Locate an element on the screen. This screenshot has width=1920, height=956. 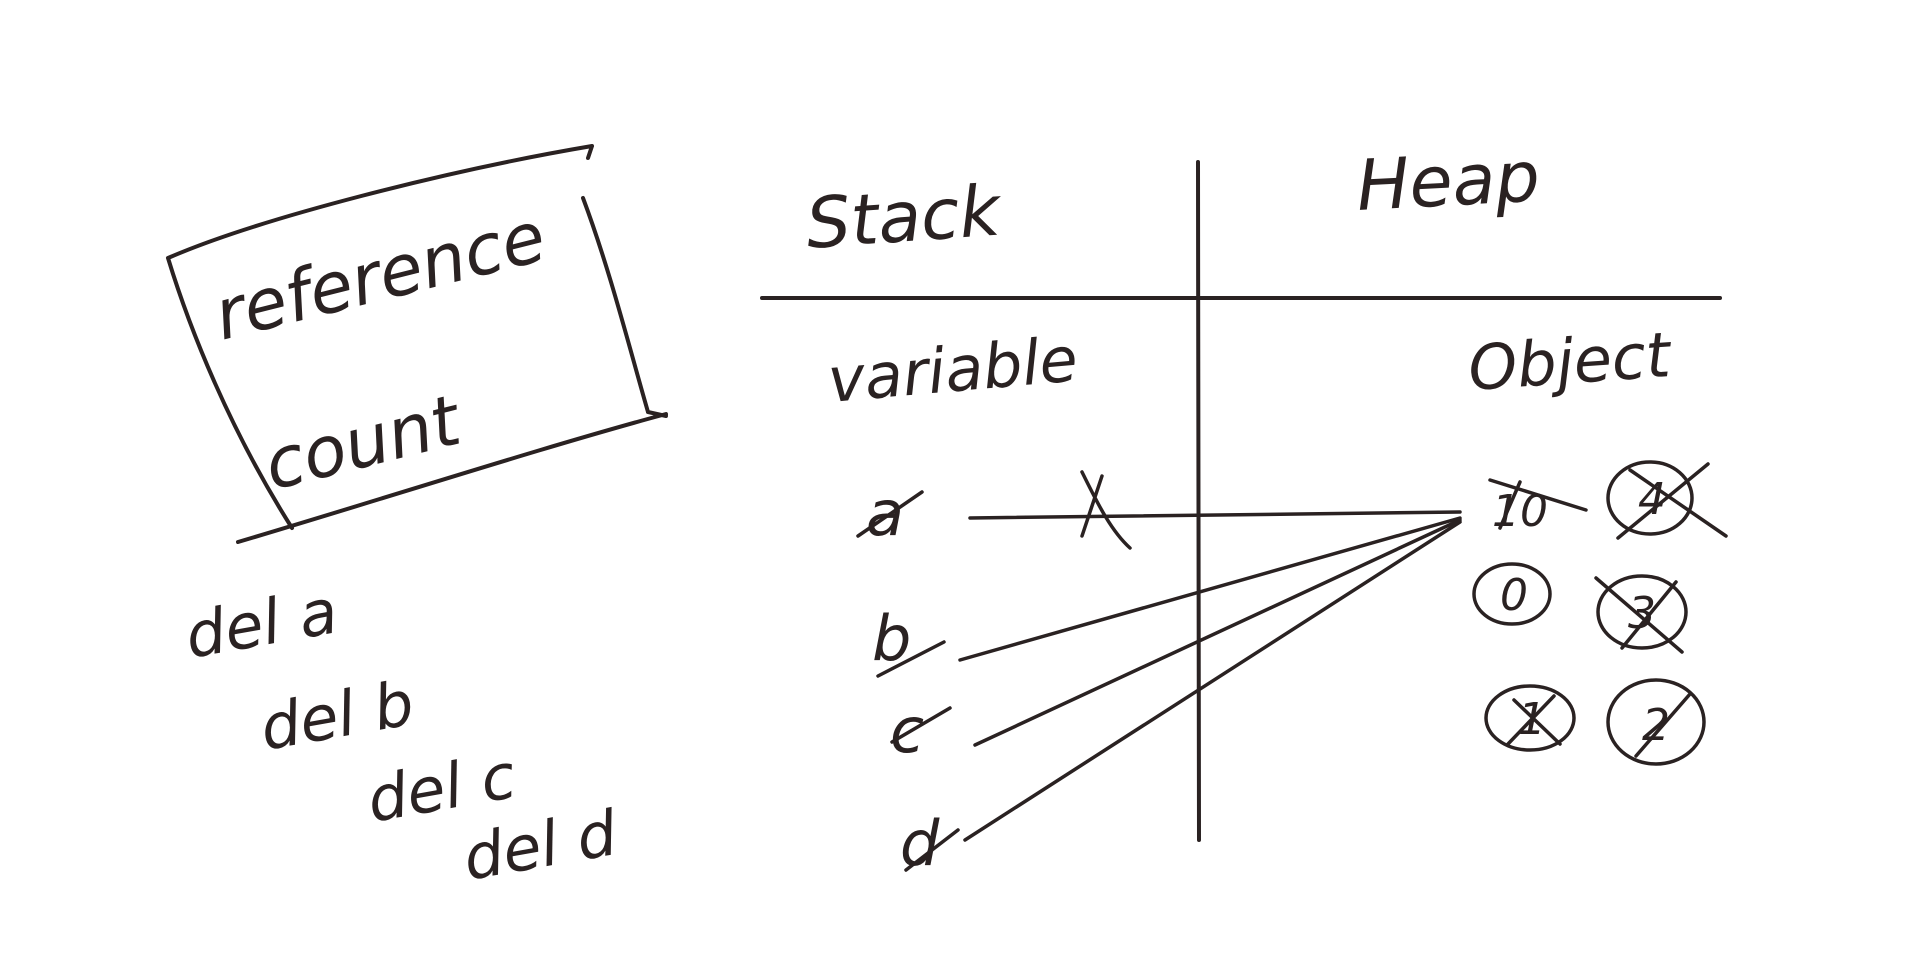
variable-d: d is located at coordinates (929, 843).